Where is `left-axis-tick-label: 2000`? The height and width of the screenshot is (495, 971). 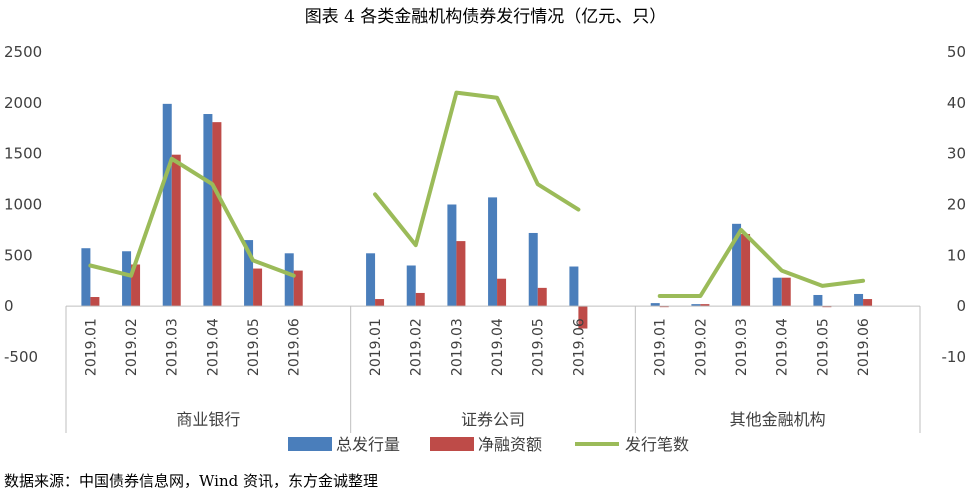
left-axis-tick-label: 2000 is located at coordinates (23, 103).